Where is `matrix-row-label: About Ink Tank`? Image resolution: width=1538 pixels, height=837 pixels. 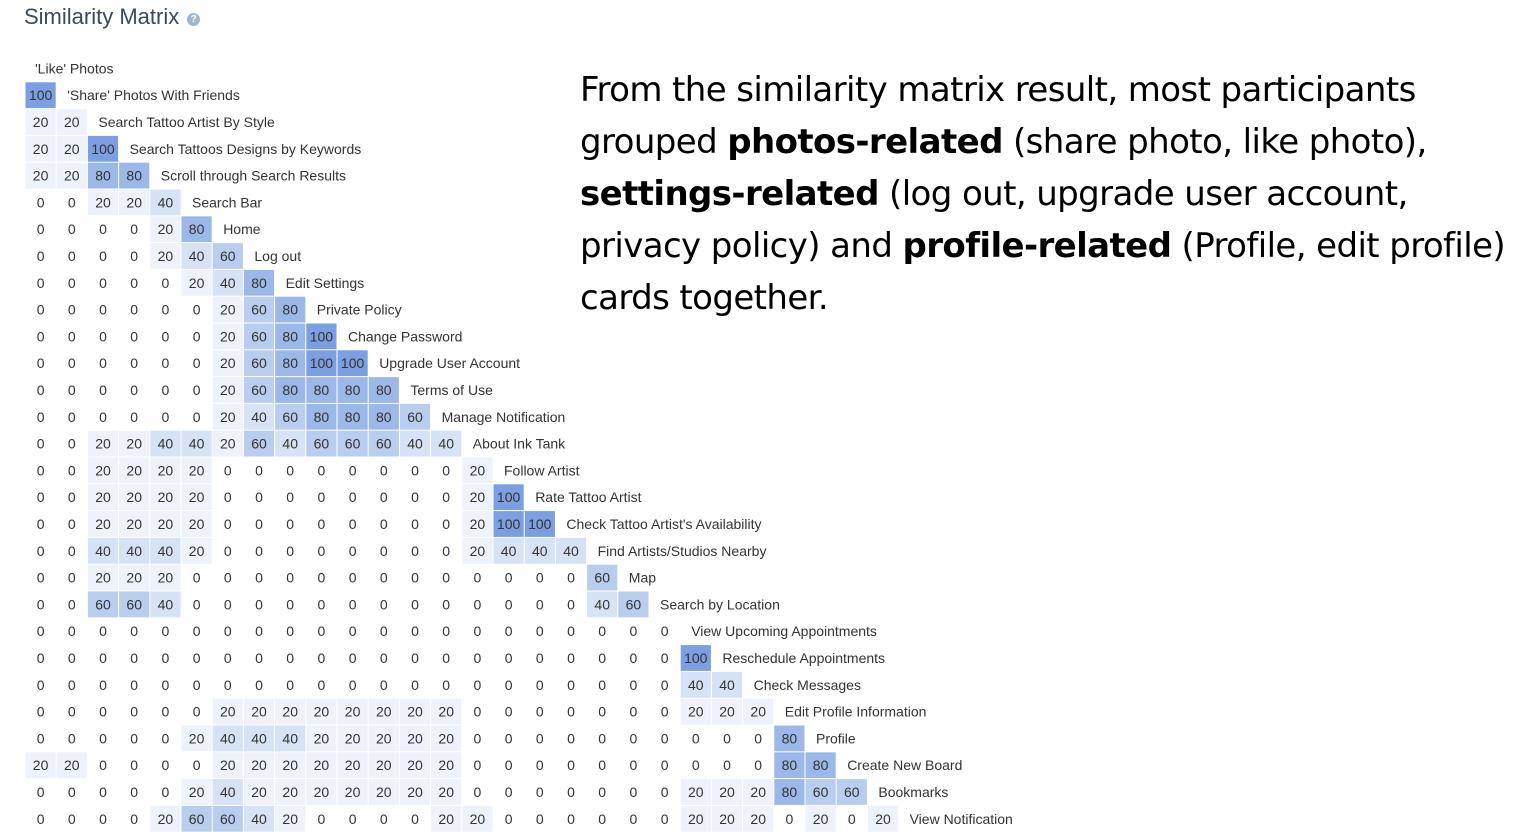
matrix-row-label: About Ink Tank is located at coordinates (519, 444).